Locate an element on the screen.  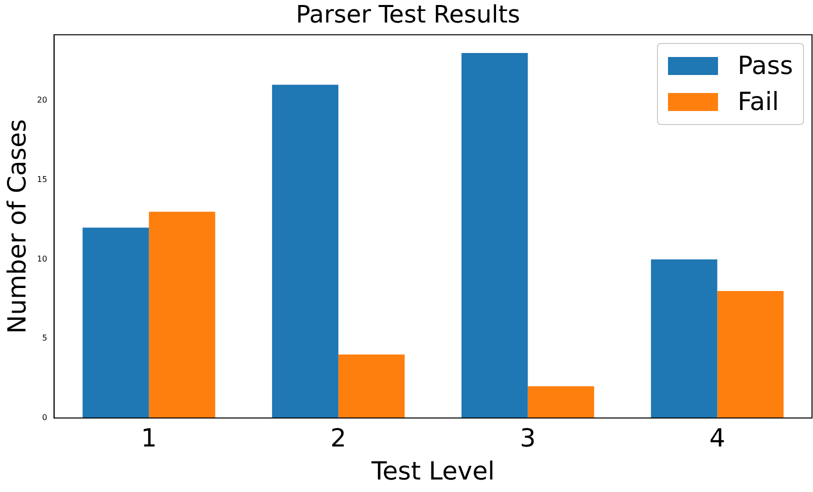
legend-label: Fail is located at coordinates (758, 102).